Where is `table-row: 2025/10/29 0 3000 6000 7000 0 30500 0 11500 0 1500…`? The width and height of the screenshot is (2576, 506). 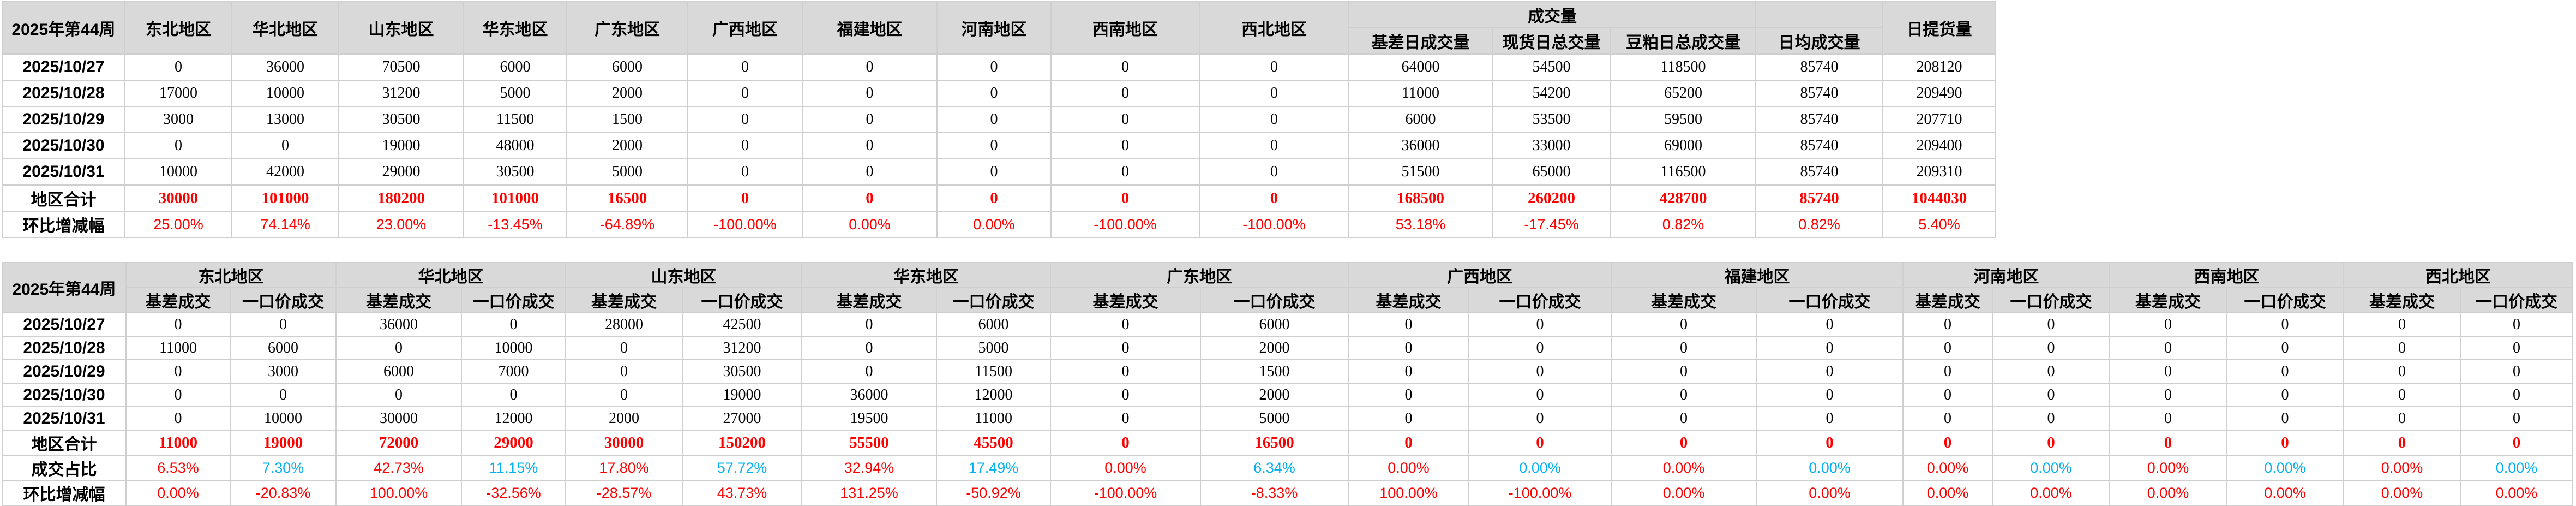
table-row: 2025/10/29 0 3000 6000 7000 0 30500 0 11500 0 1500… is located at coordinates (1288, 372).